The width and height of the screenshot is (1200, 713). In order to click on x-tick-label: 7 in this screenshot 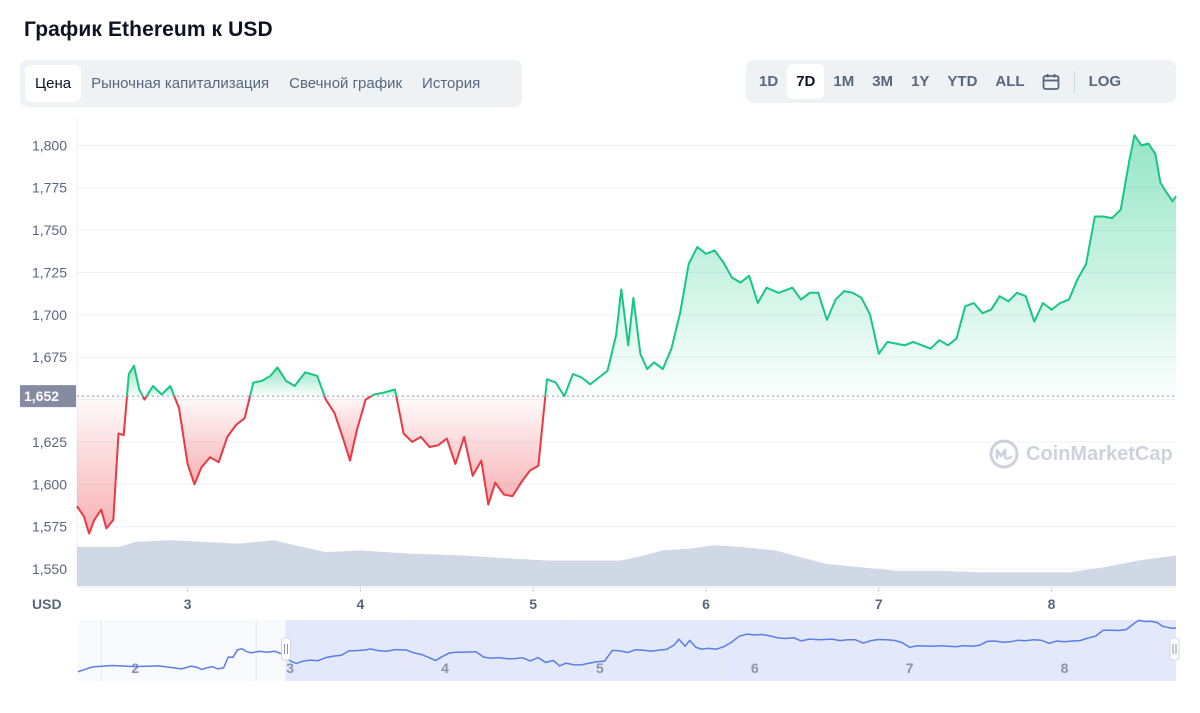, I will do `click(879, 604)`.